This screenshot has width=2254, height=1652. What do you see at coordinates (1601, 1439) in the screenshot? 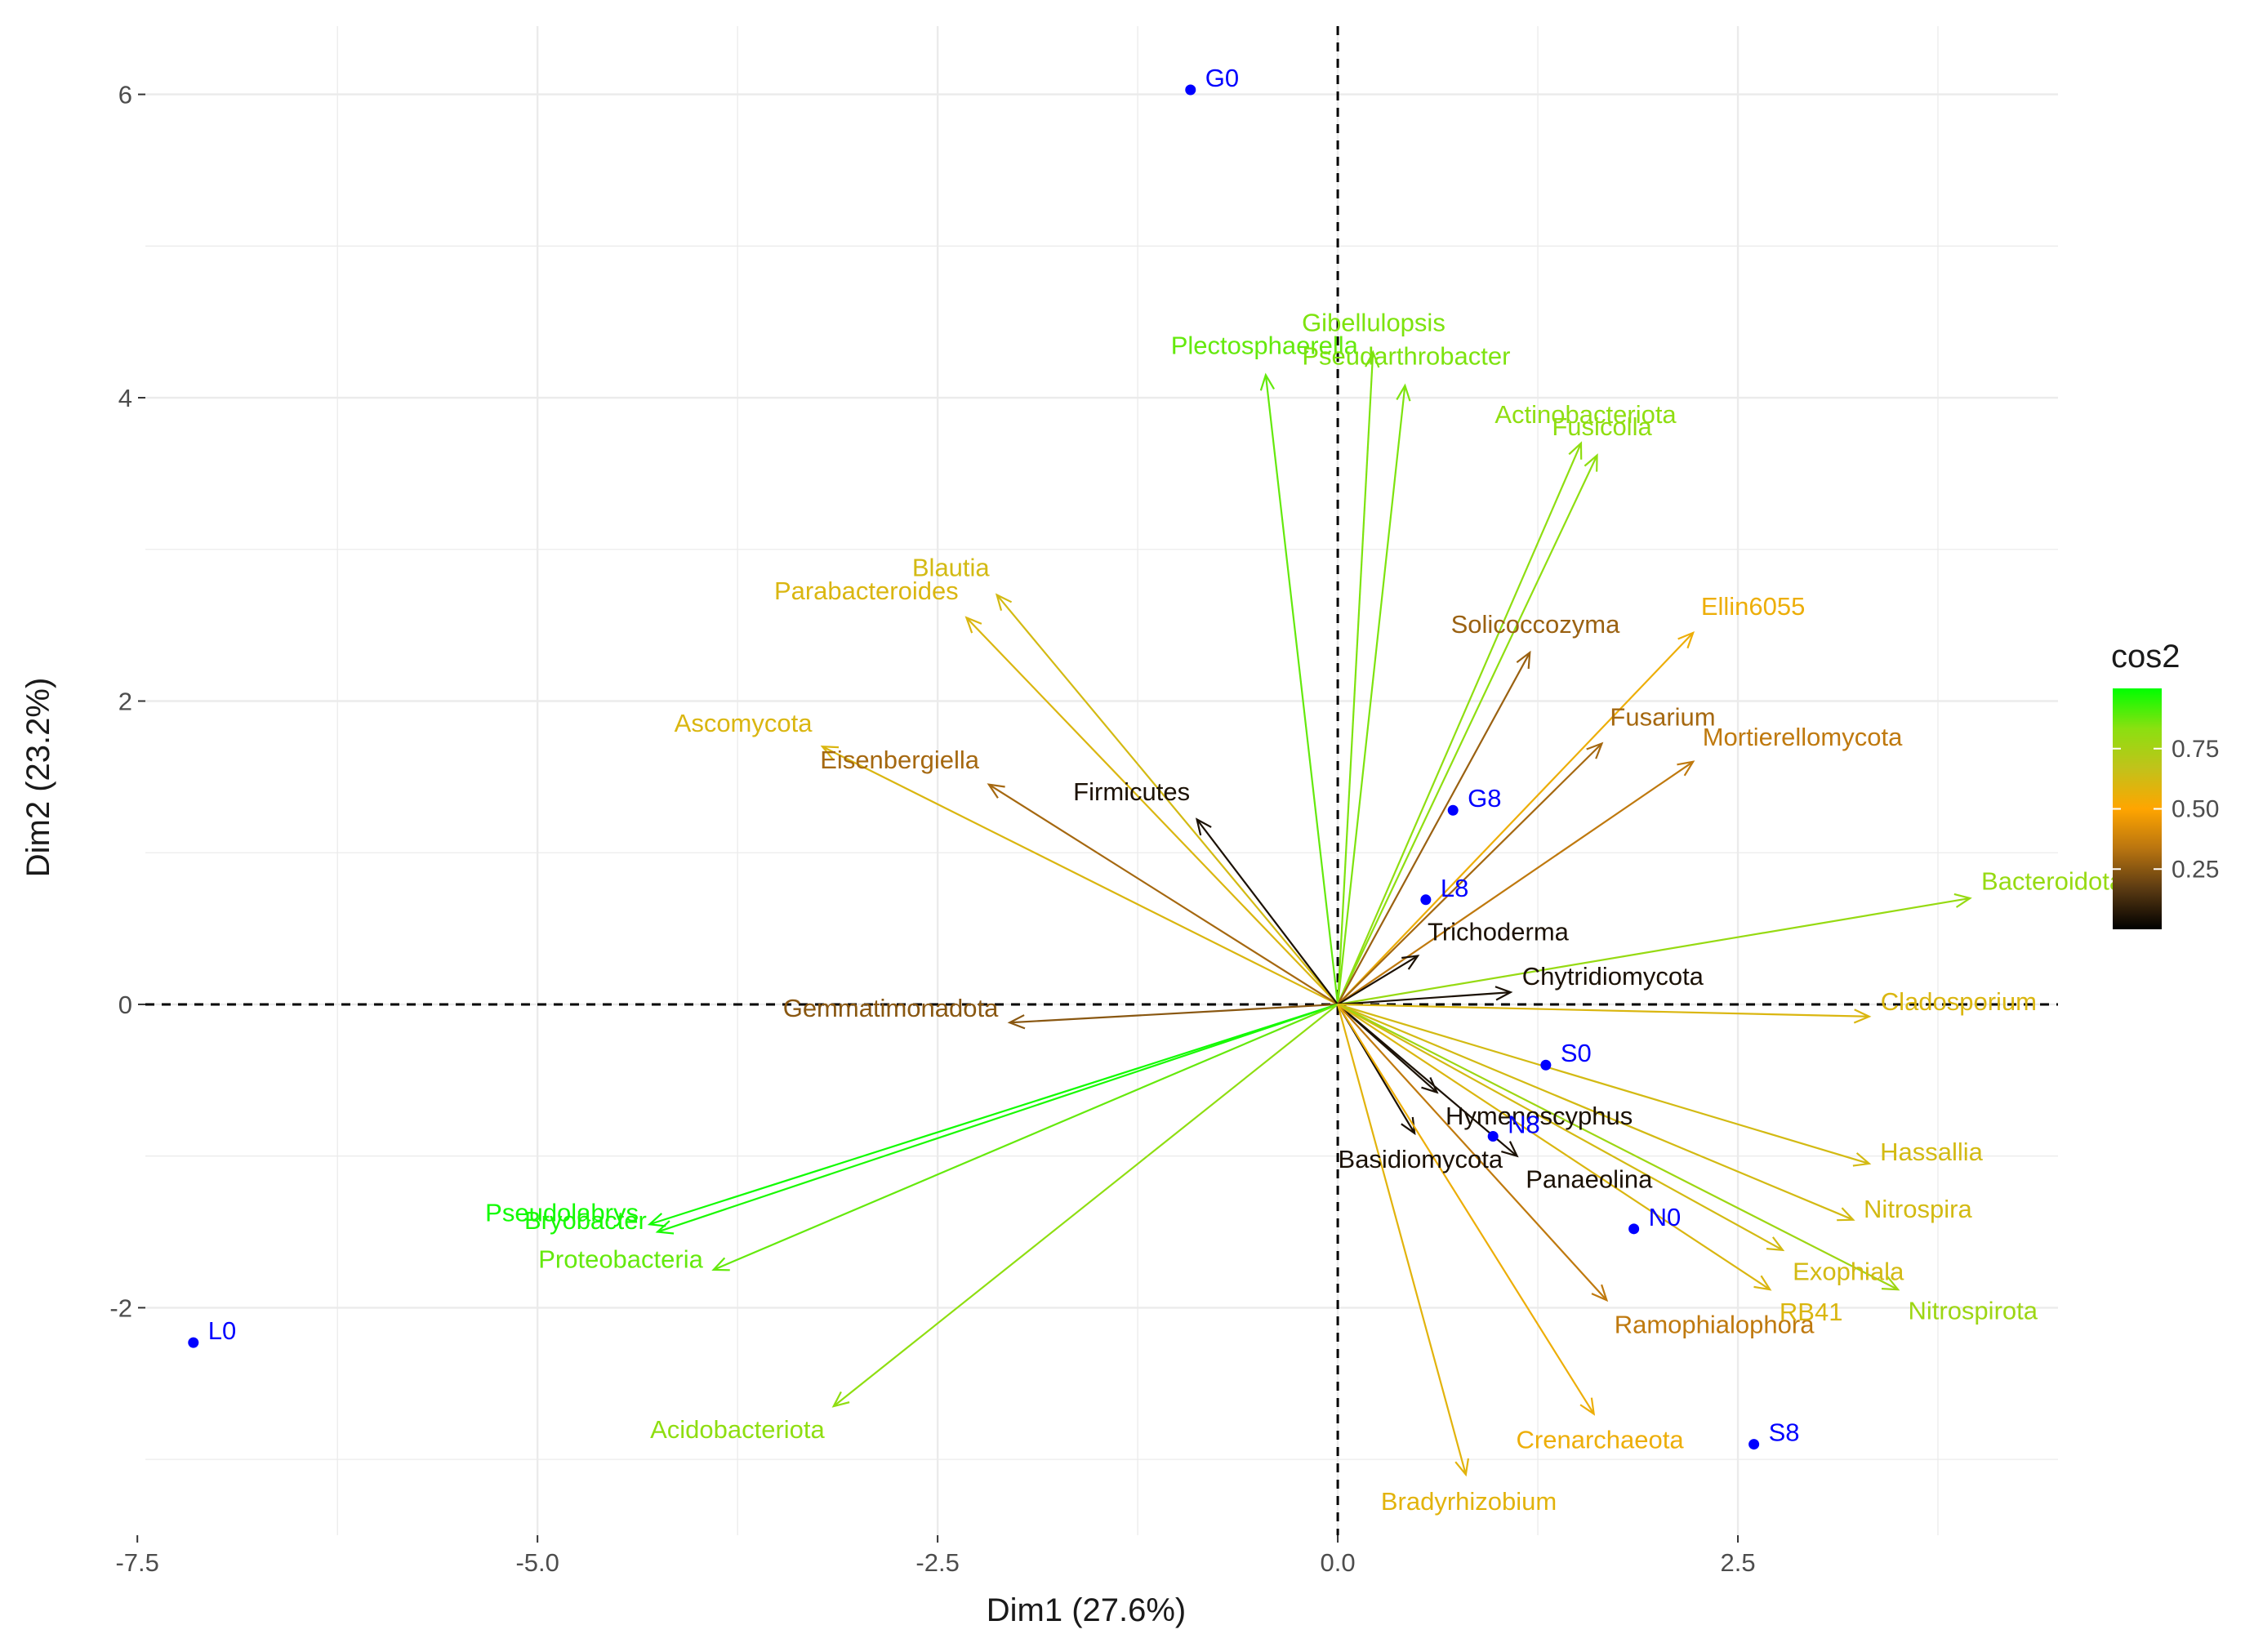
I see `variable-label-crenarchaeota: Crenarchaeota` at bounding box center [1601, 1439].